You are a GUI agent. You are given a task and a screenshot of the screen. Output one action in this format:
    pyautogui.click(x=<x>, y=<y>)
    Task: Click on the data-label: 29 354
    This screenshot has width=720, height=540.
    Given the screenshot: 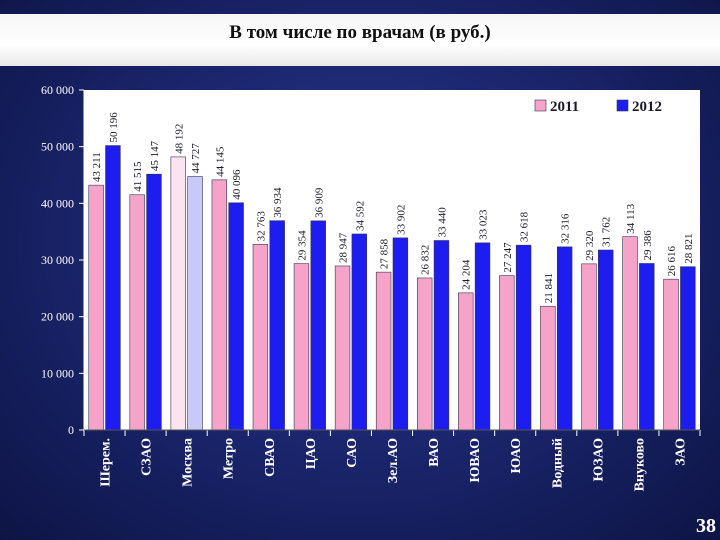 What is the action you would take?
    pyautogui.click(x=302, y=245)
    